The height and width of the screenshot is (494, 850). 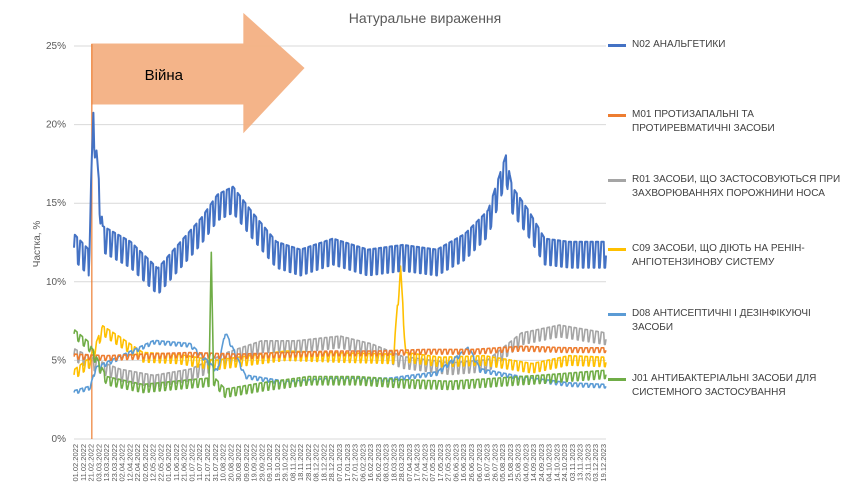 What do you see at coordinates (56, 46) in the screenshot?
I see `y-tick-label: 25%` at bounding box center [56, 46].